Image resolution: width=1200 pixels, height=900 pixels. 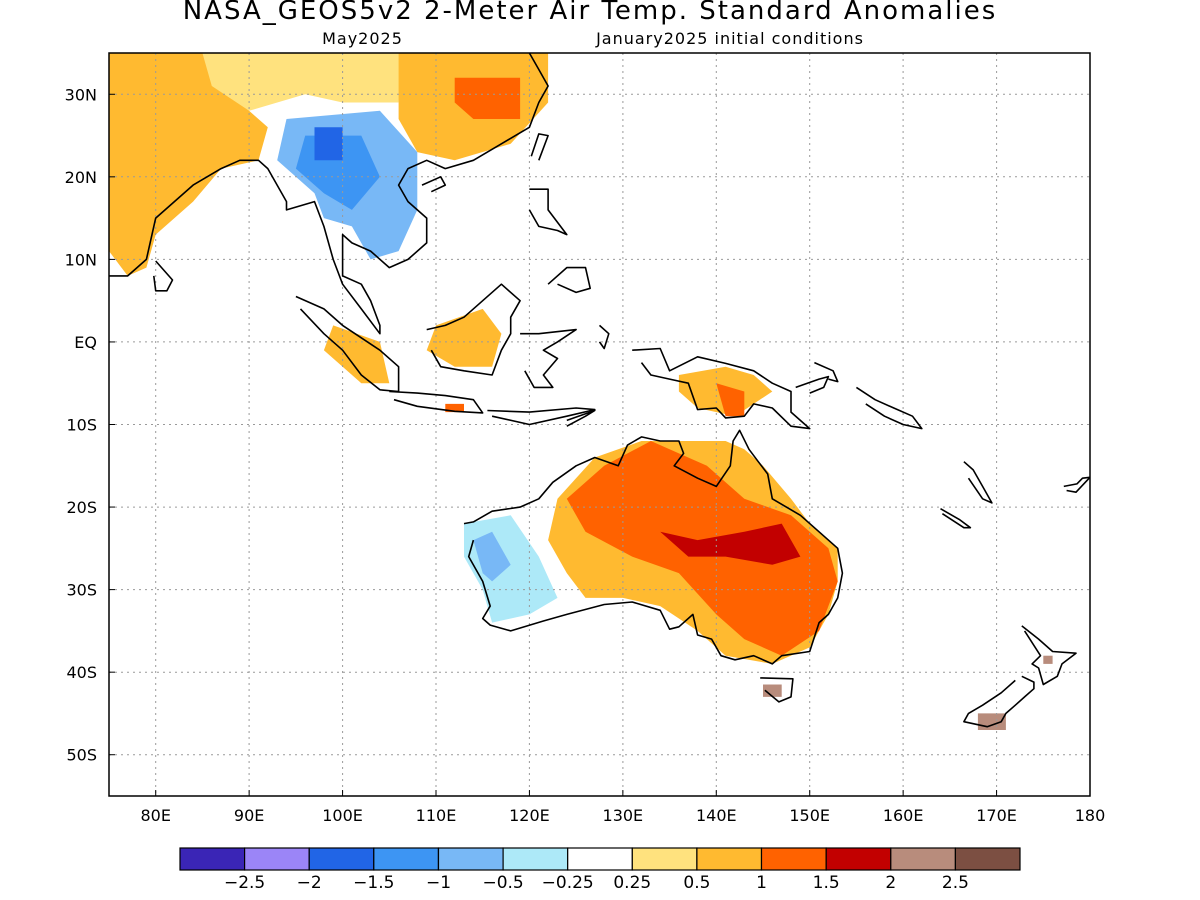 I want to click on colorbar-label: 2, so click(x=890, y=883).